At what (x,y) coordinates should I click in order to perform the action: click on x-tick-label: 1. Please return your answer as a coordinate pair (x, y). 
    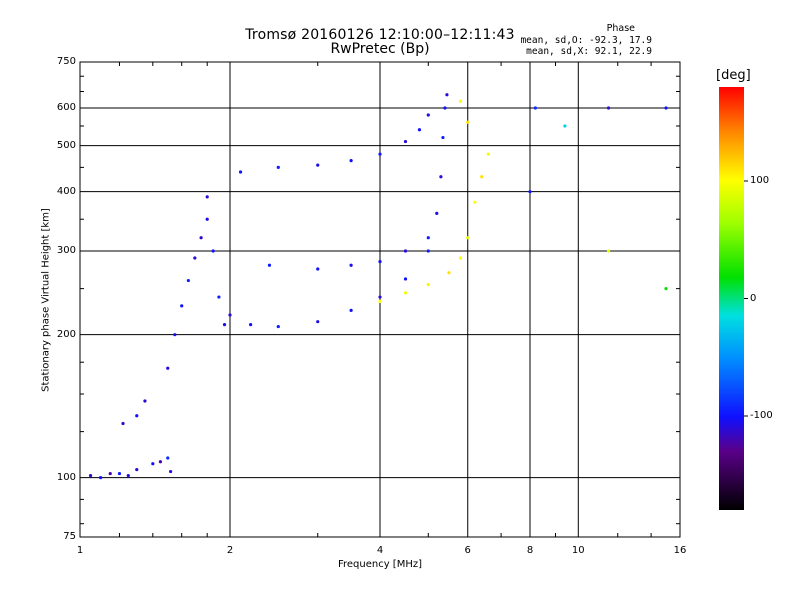
    Looking at the image, I should click on (80, 550).